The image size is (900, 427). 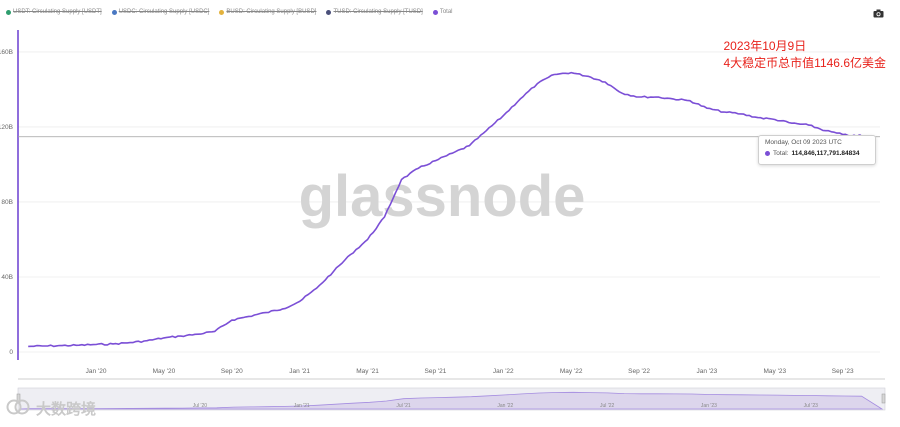 I want to click on legend-label: TUSD: Circulating Supply [TUSD], so click(x=378, y=12).